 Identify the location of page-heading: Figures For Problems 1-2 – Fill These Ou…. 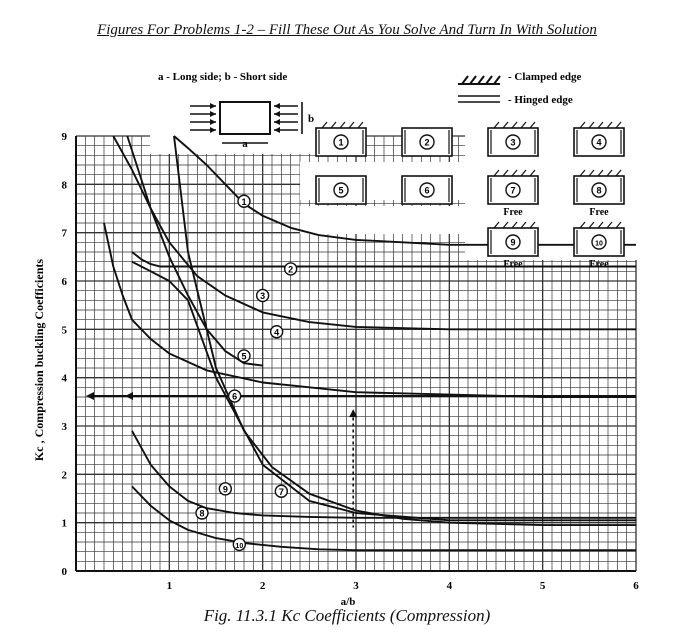
(347, 30).